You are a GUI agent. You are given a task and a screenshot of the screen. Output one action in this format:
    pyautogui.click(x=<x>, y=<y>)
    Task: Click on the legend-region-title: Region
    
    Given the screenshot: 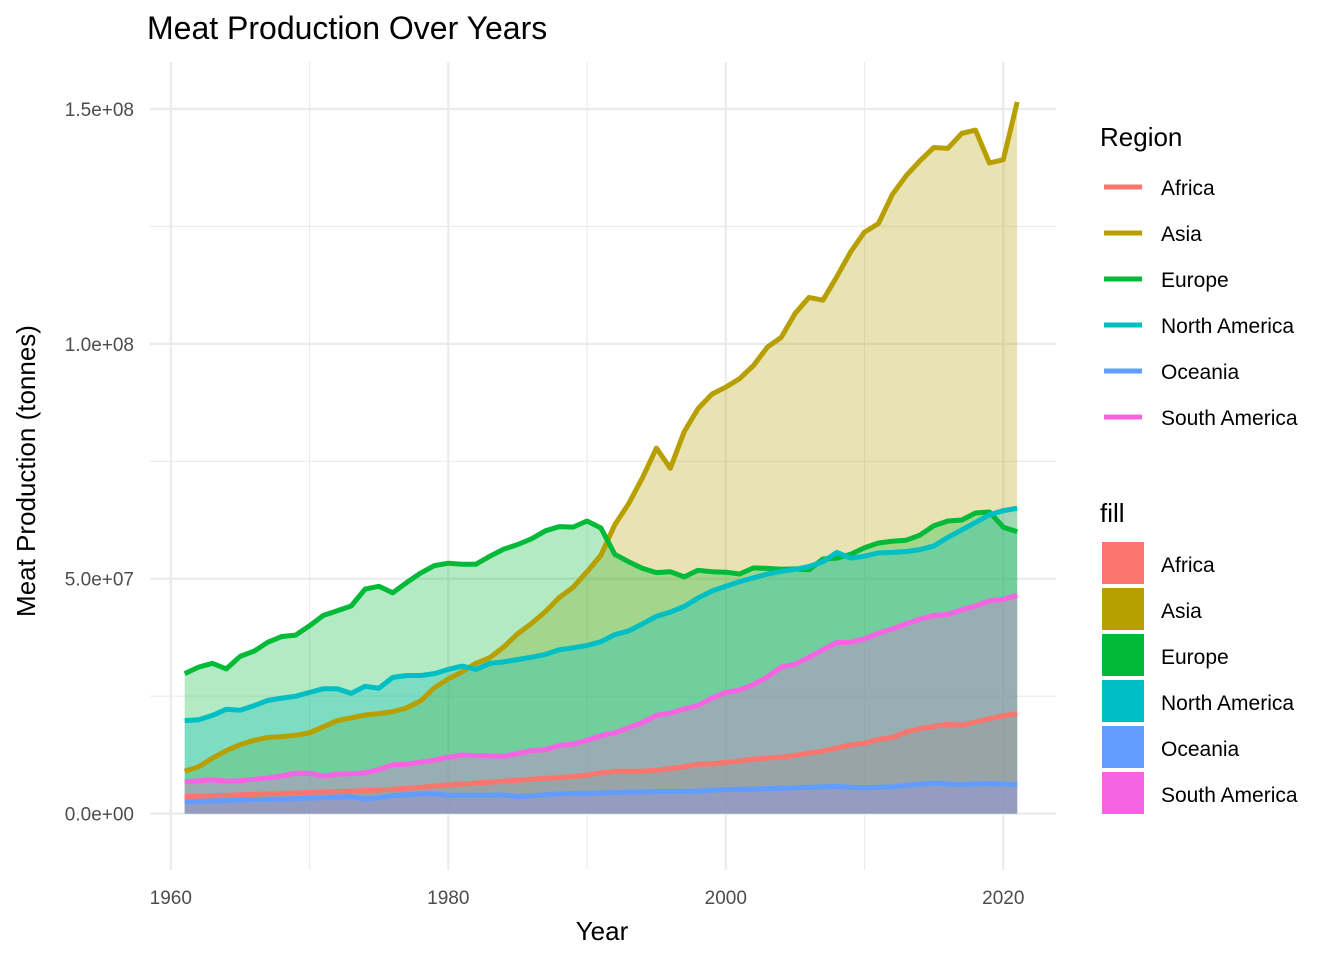 What is the action you would take?
    pyautogui.click(x=1141, y=137)
    